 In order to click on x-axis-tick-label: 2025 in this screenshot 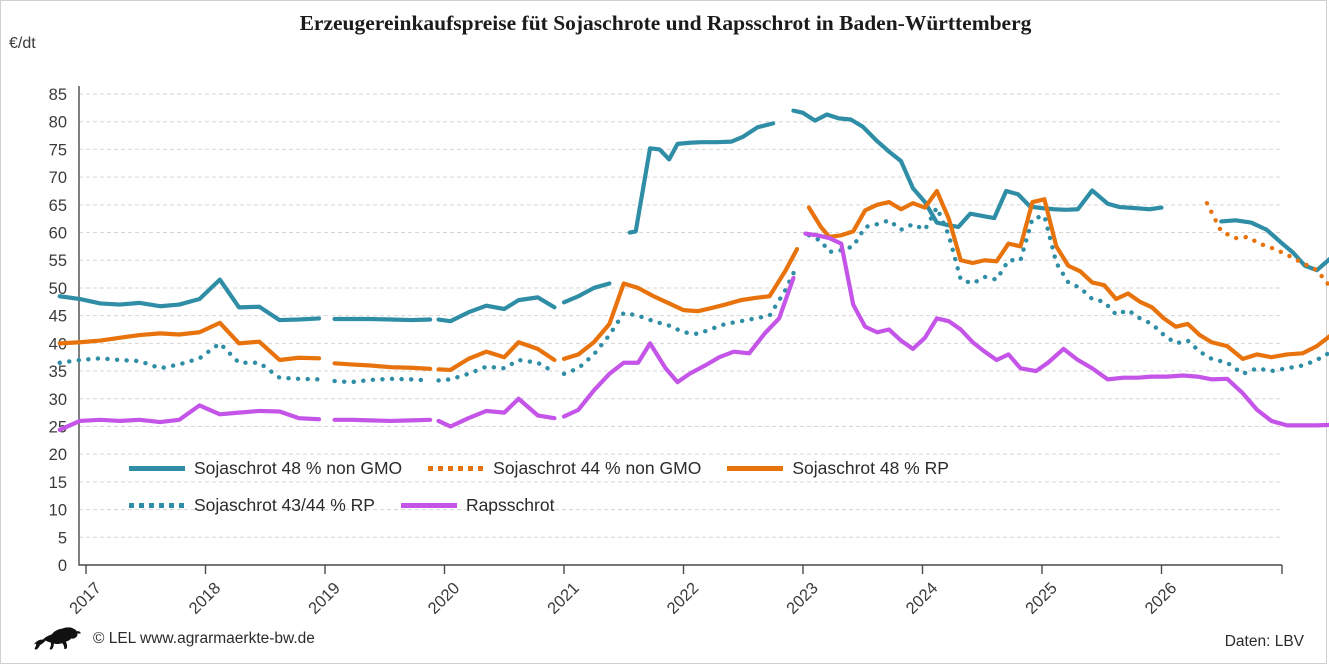, I will do `click(1041, 598)`.